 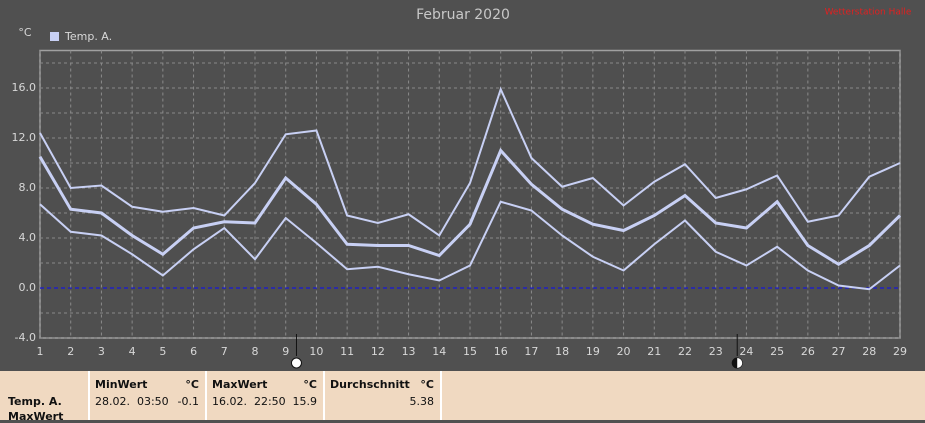 What do you see at coordinates (88, 36) in the screenshot?
I see `legend-label: Temp. A.` at bounding box center [88, 36].